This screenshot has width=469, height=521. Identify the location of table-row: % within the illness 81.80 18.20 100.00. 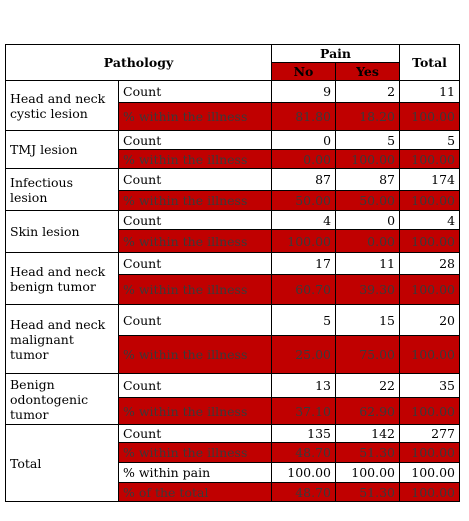
(233, 116).